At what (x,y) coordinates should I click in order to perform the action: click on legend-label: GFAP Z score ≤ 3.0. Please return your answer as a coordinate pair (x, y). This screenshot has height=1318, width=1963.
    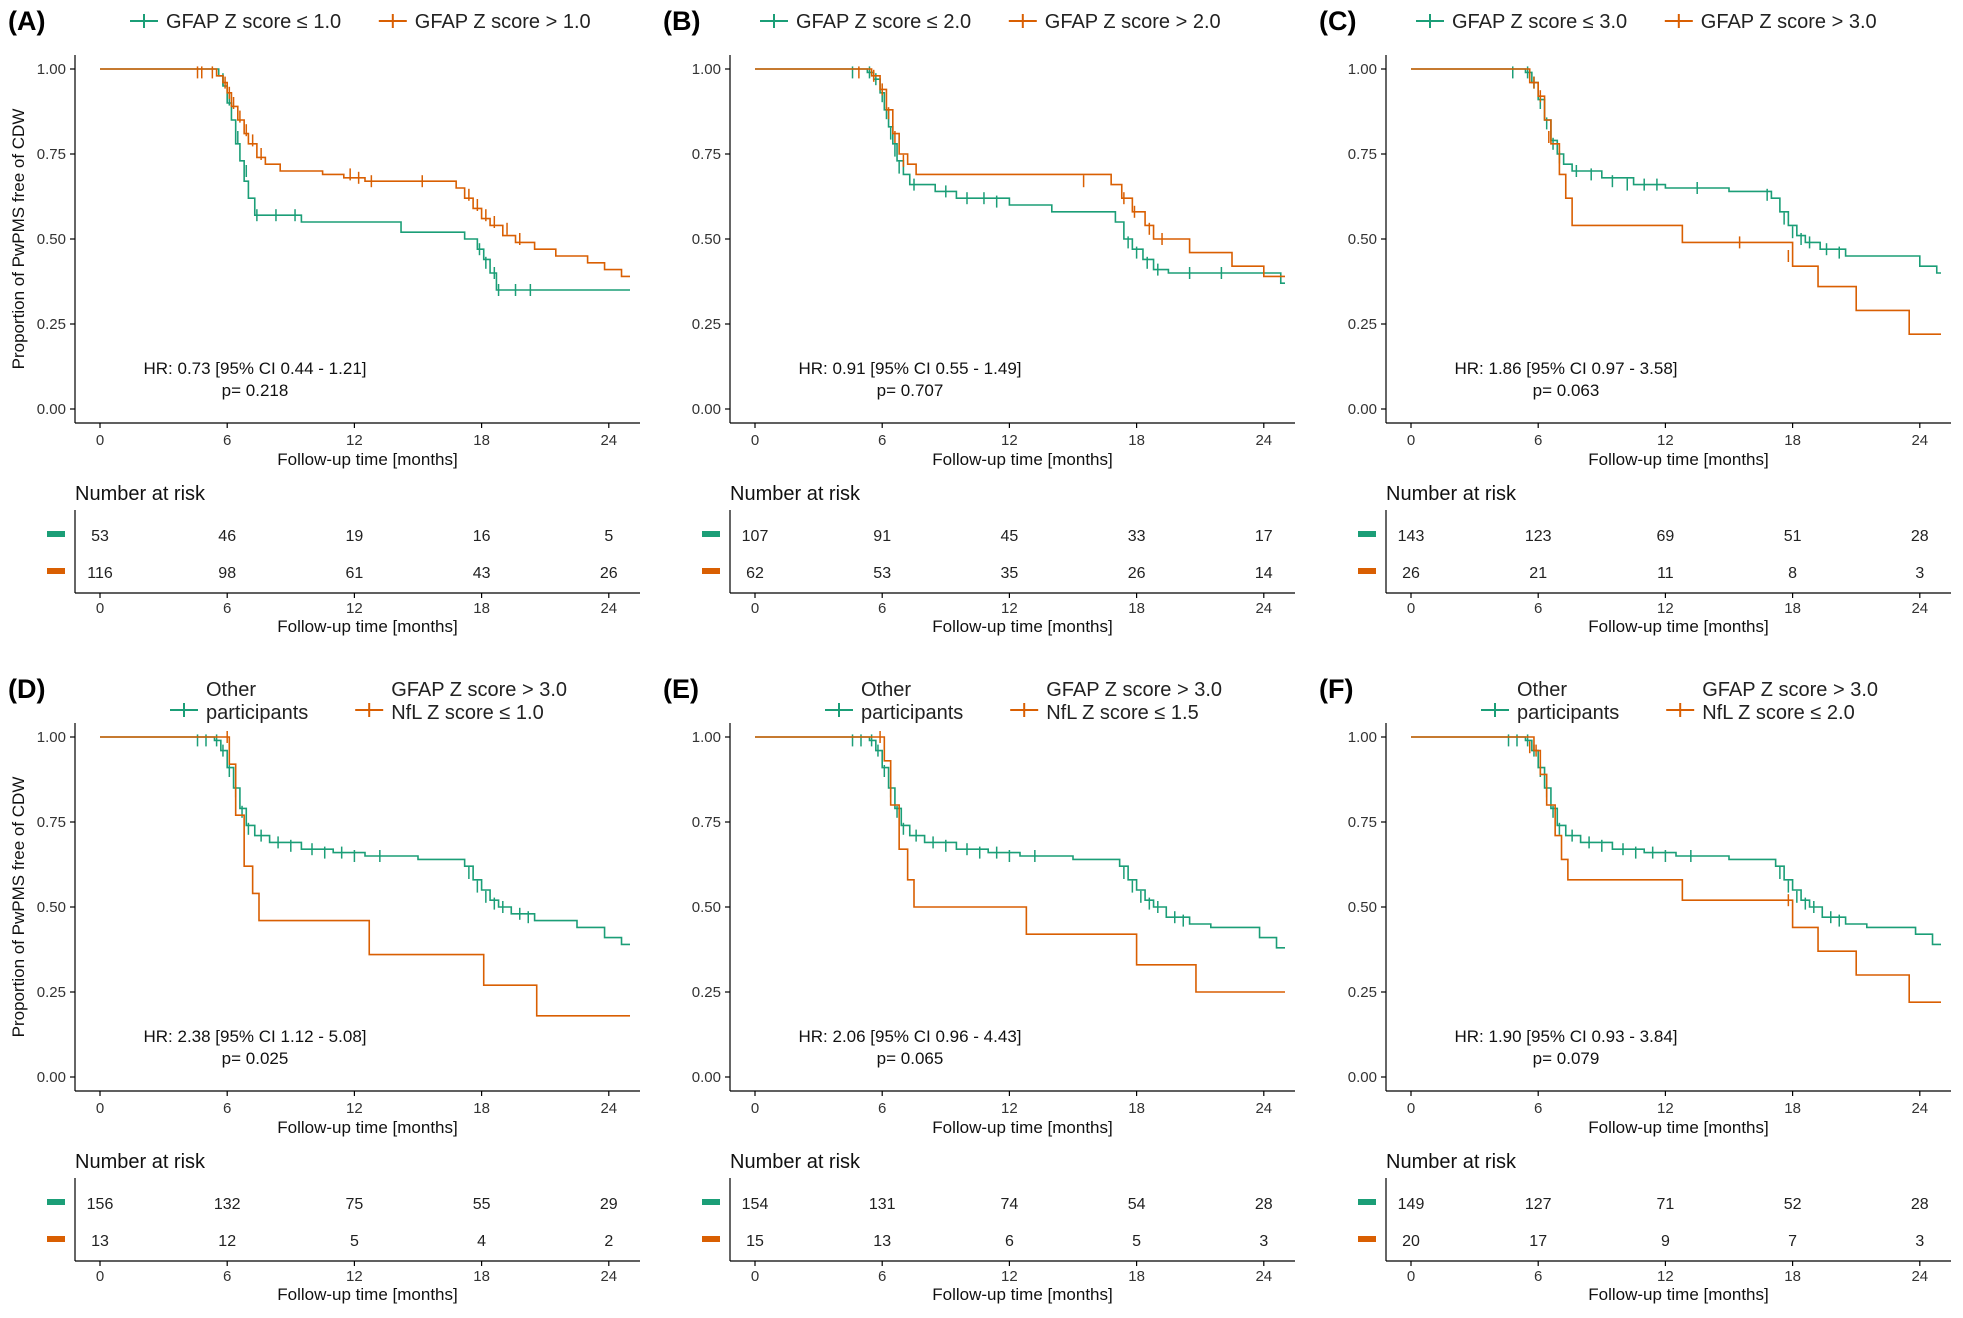
    Looking at the image, I should click on (1539, 22).